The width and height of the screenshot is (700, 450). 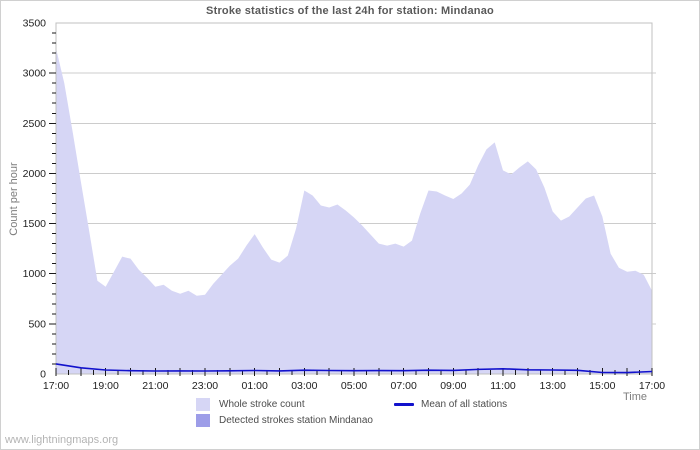 I want to click on x-tick-label: 09:00, so click(x=453, y=386).